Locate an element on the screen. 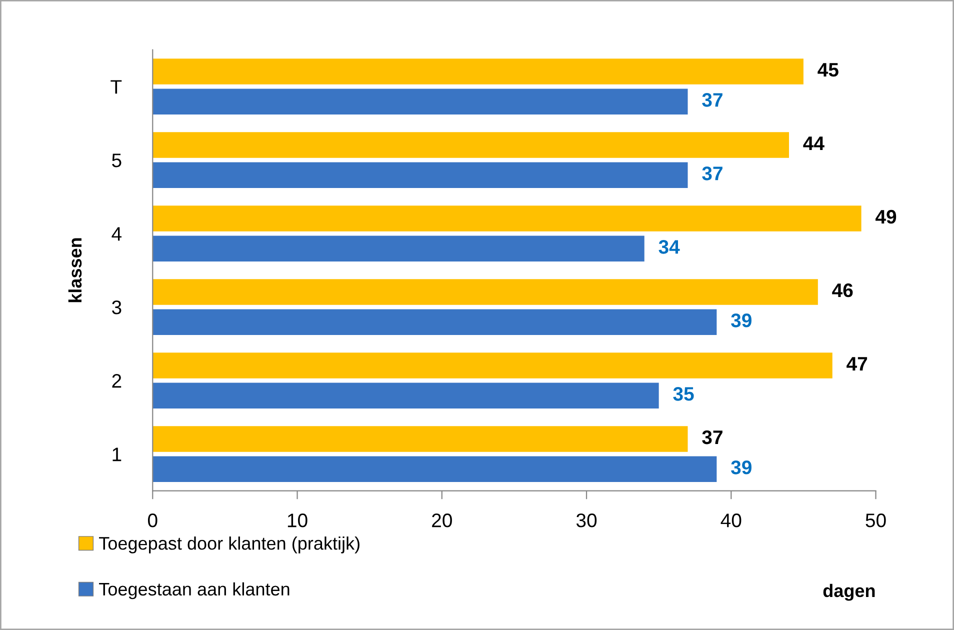 The image size is (954, 630). data-label: 47 is located at coordinates (857, 363).